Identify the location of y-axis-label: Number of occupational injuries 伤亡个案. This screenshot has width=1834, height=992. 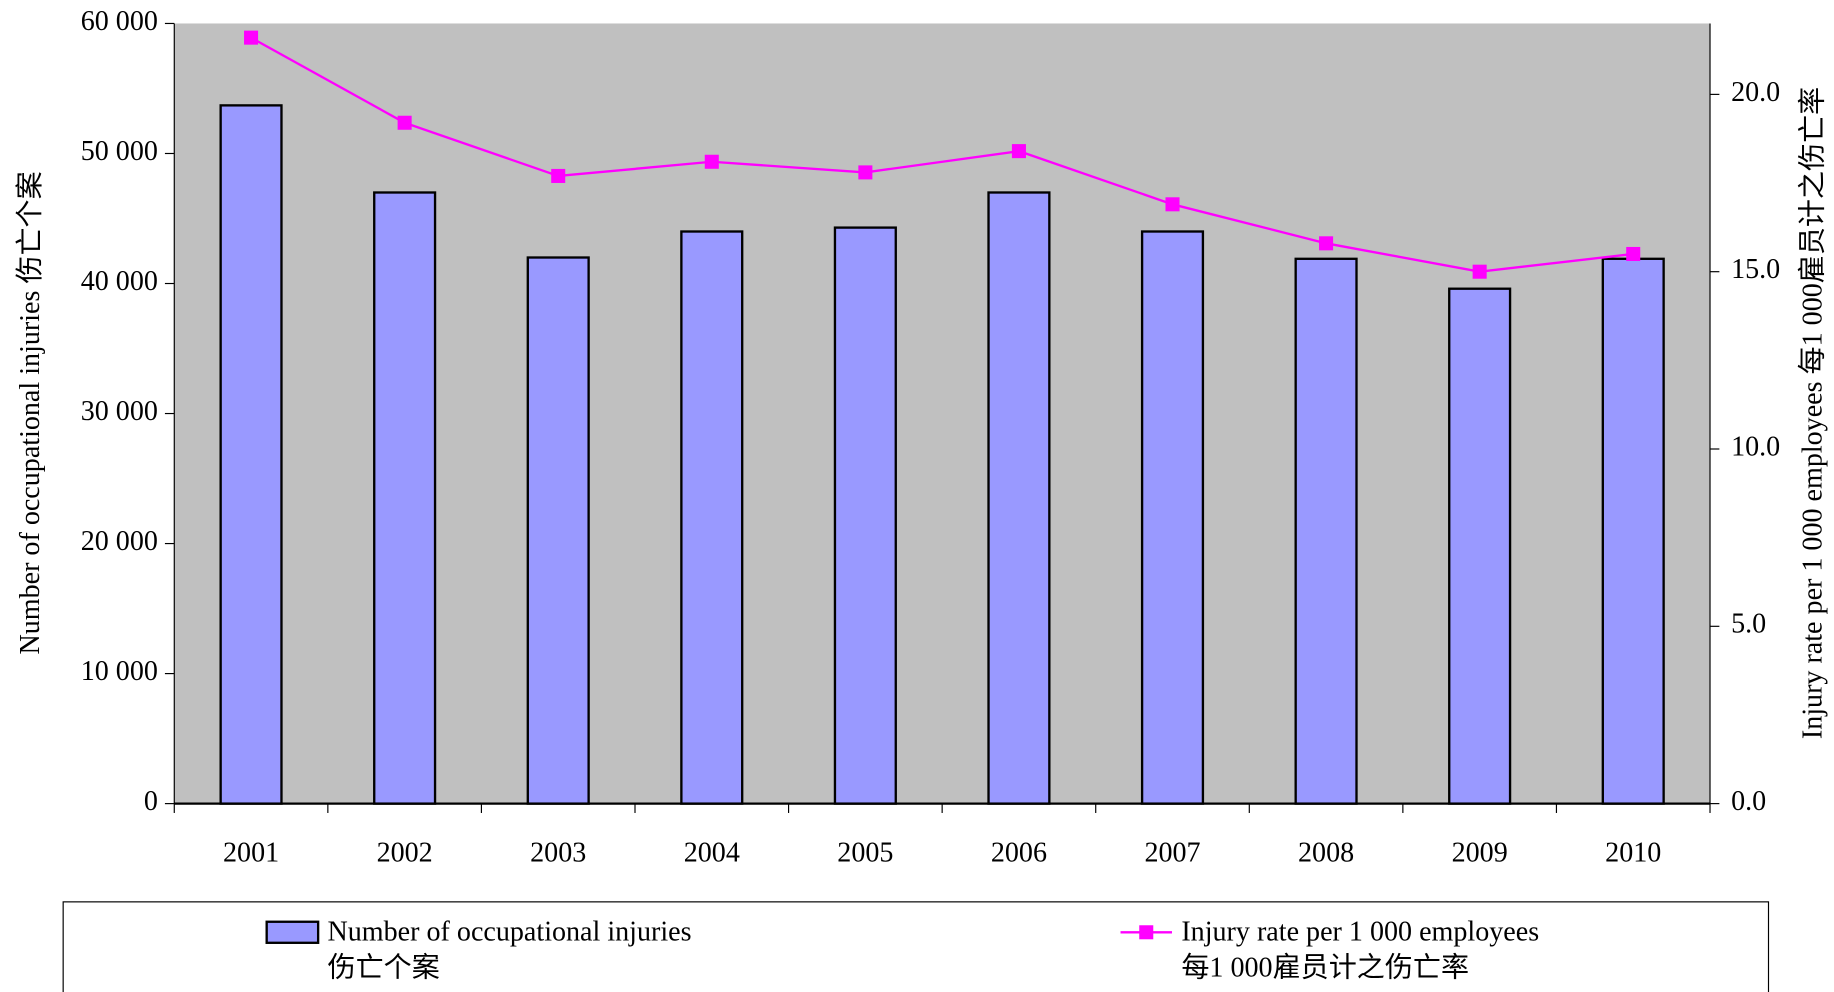
(30, 412).